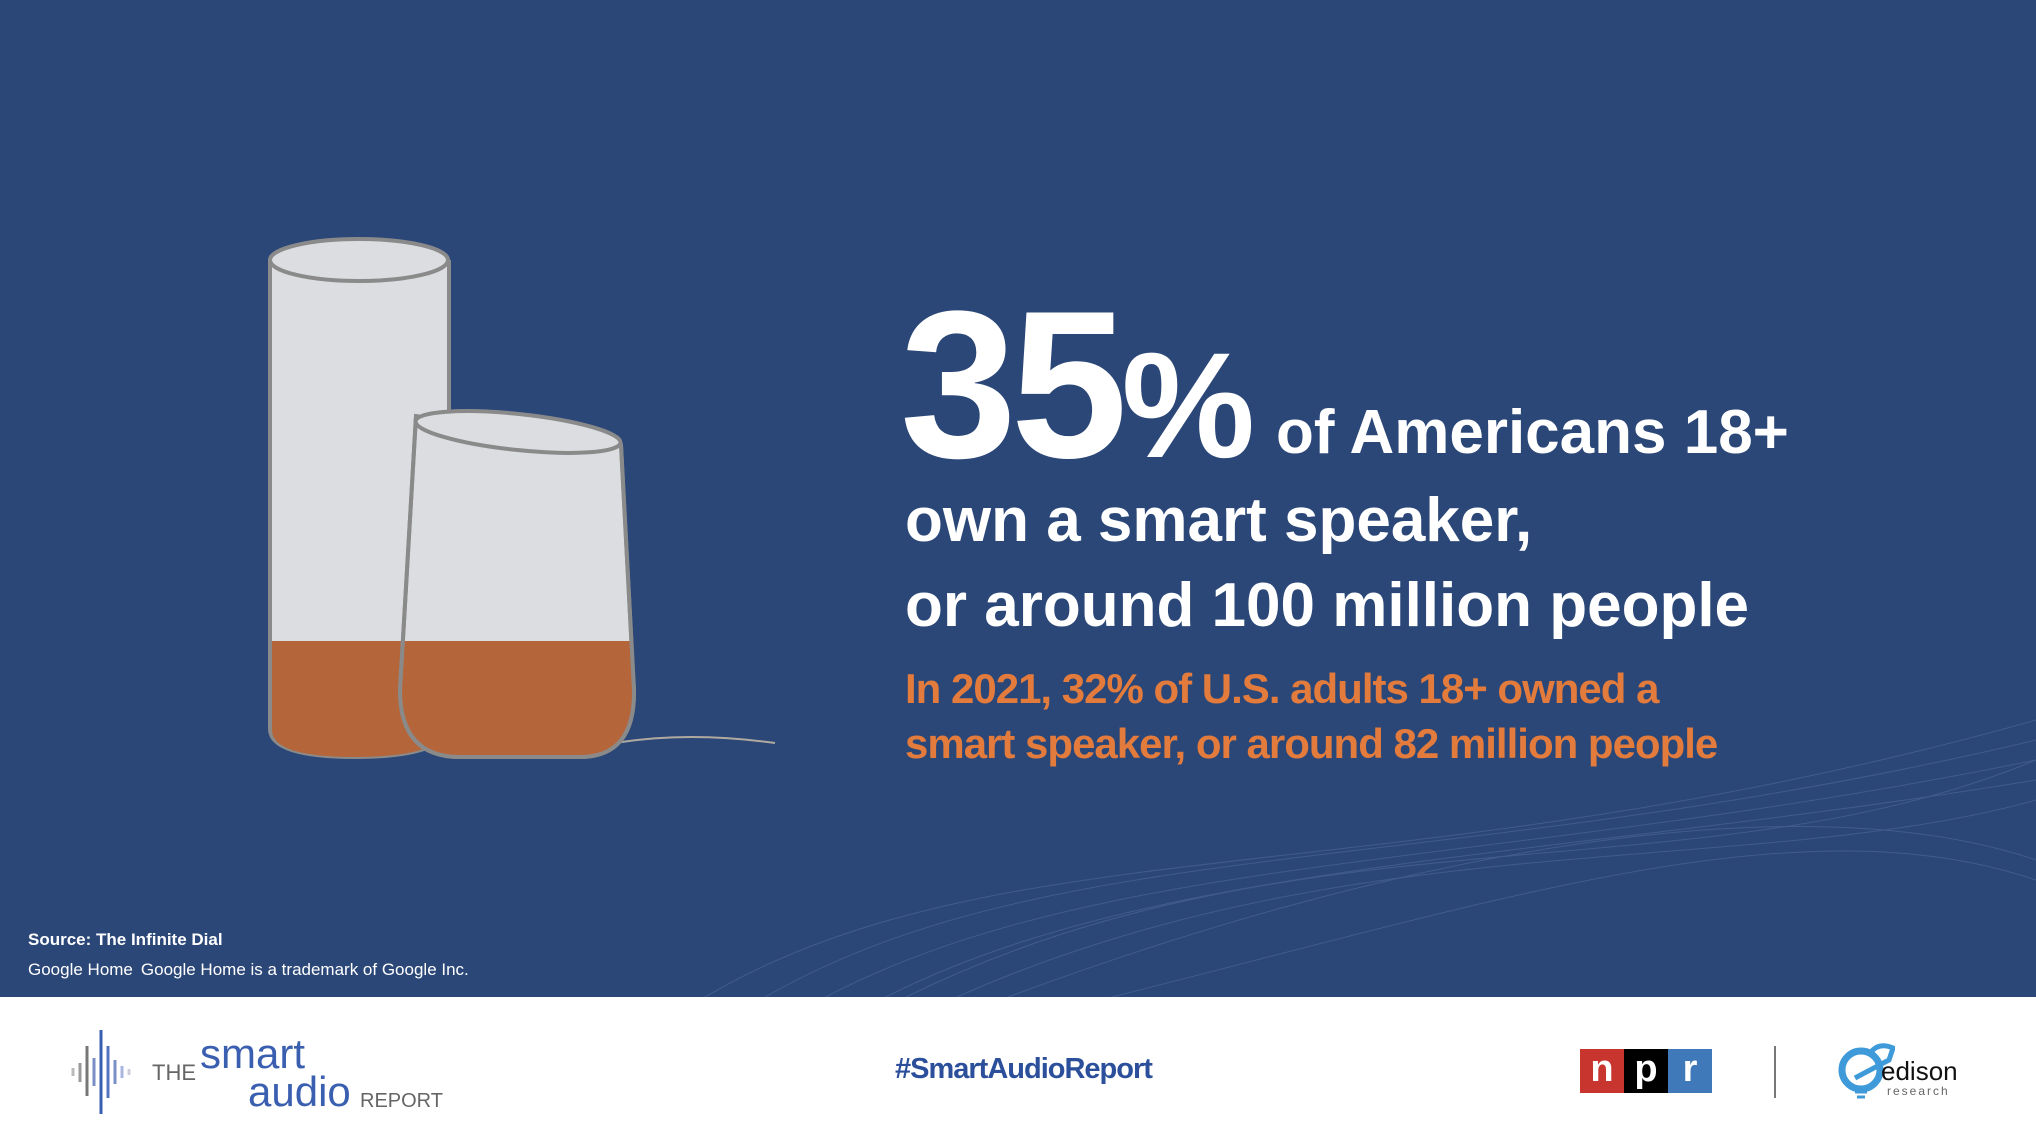 The image size is (2036, 1142). I want to click on logo-divider, so click(1775, 1072).